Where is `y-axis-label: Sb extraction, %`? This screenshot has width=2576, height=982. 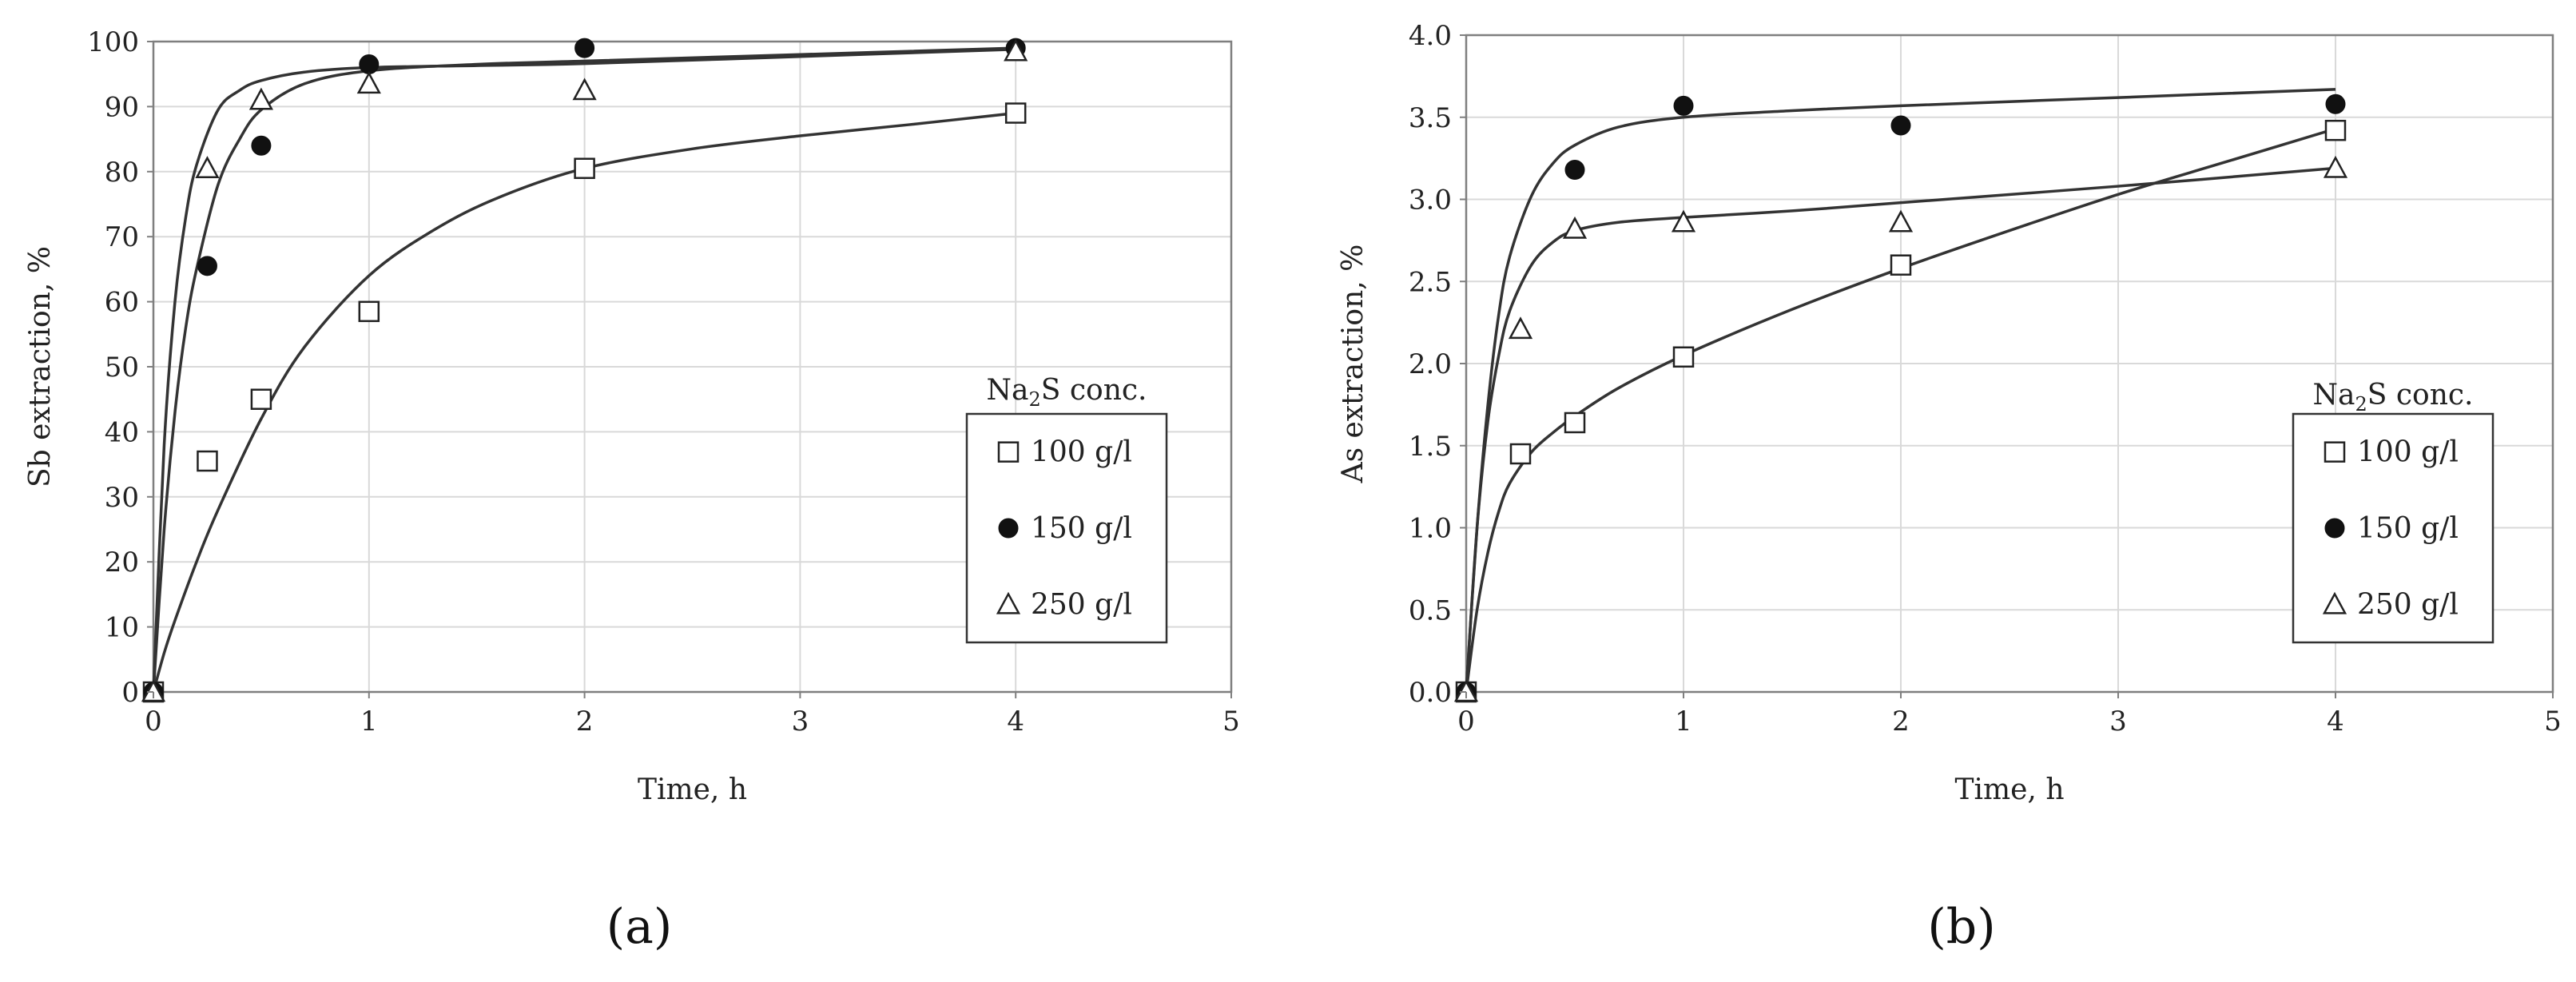
y-axis-label: Sb extraction, % is located at coordinates (40, 367).